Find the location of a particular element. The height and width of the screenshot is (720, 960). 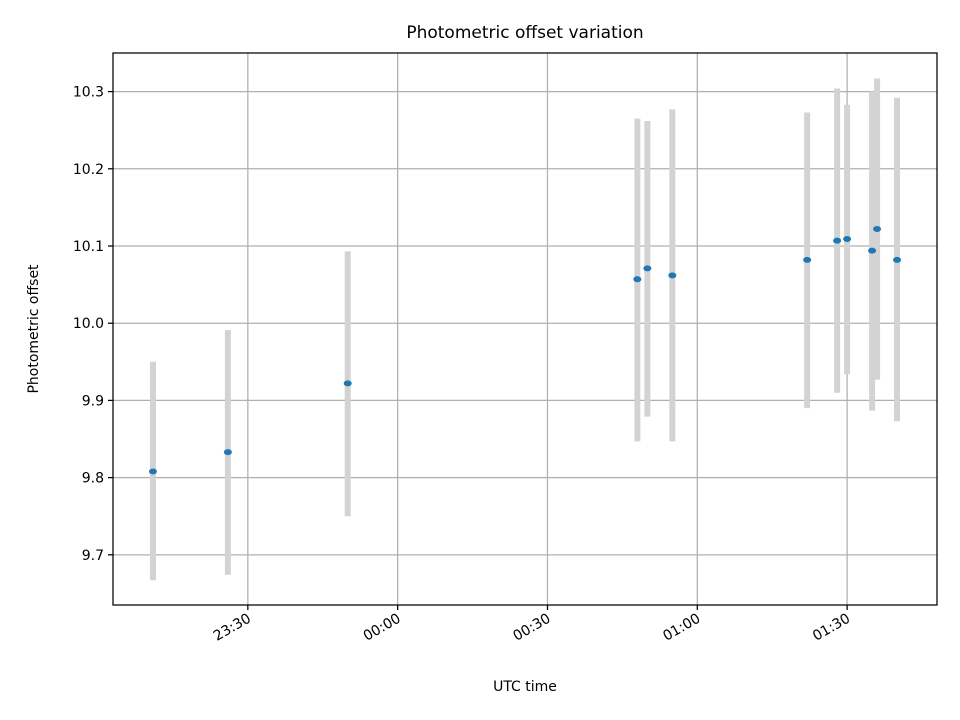

x-axis: 23:30 00:00 00:30 01:00 01:30 is located at coordinates (532, 625).